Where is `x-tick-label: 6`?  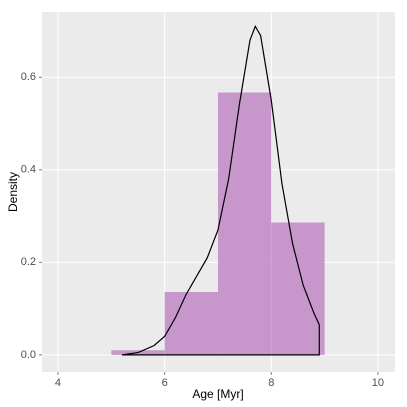
x-tick-label: 6 is located at coordinates (165, 383).